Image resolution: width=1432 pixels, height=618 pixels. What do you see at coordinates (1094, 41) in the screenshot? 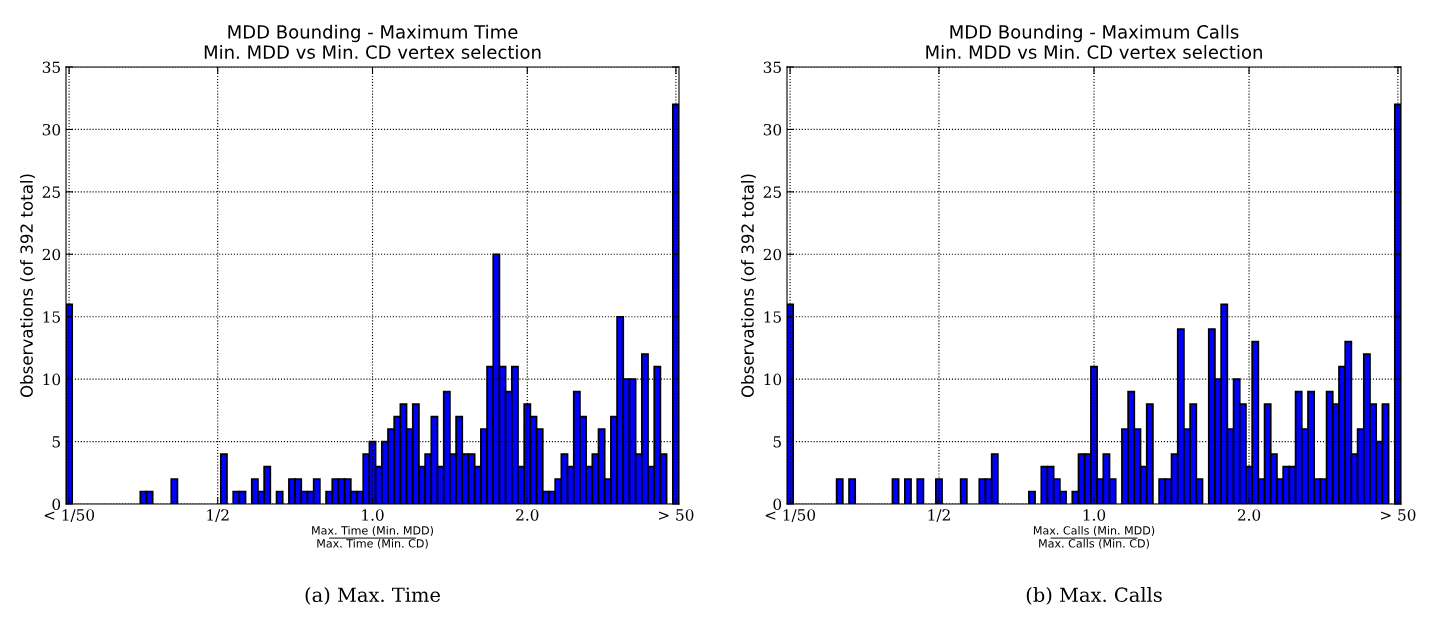
I see `chart-title: MDD Bounding - Maximum Calls Min. MDD vs Min. CD vertex selection` at bounding box center [1094, 41].